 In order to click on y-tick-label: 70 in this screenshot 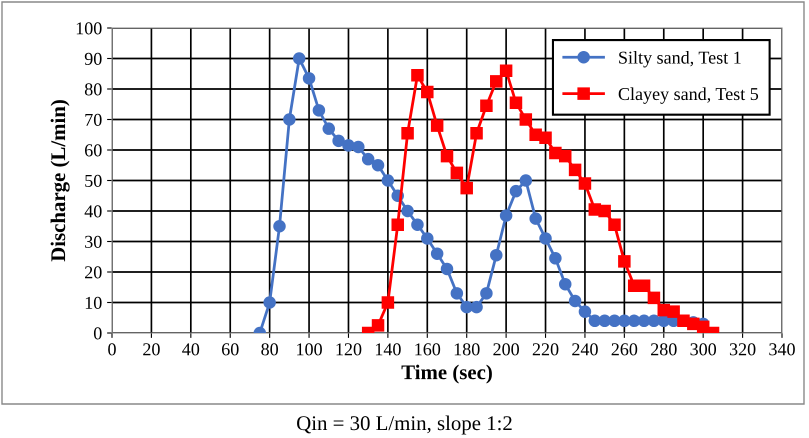, I will do `click(93, 120)`.